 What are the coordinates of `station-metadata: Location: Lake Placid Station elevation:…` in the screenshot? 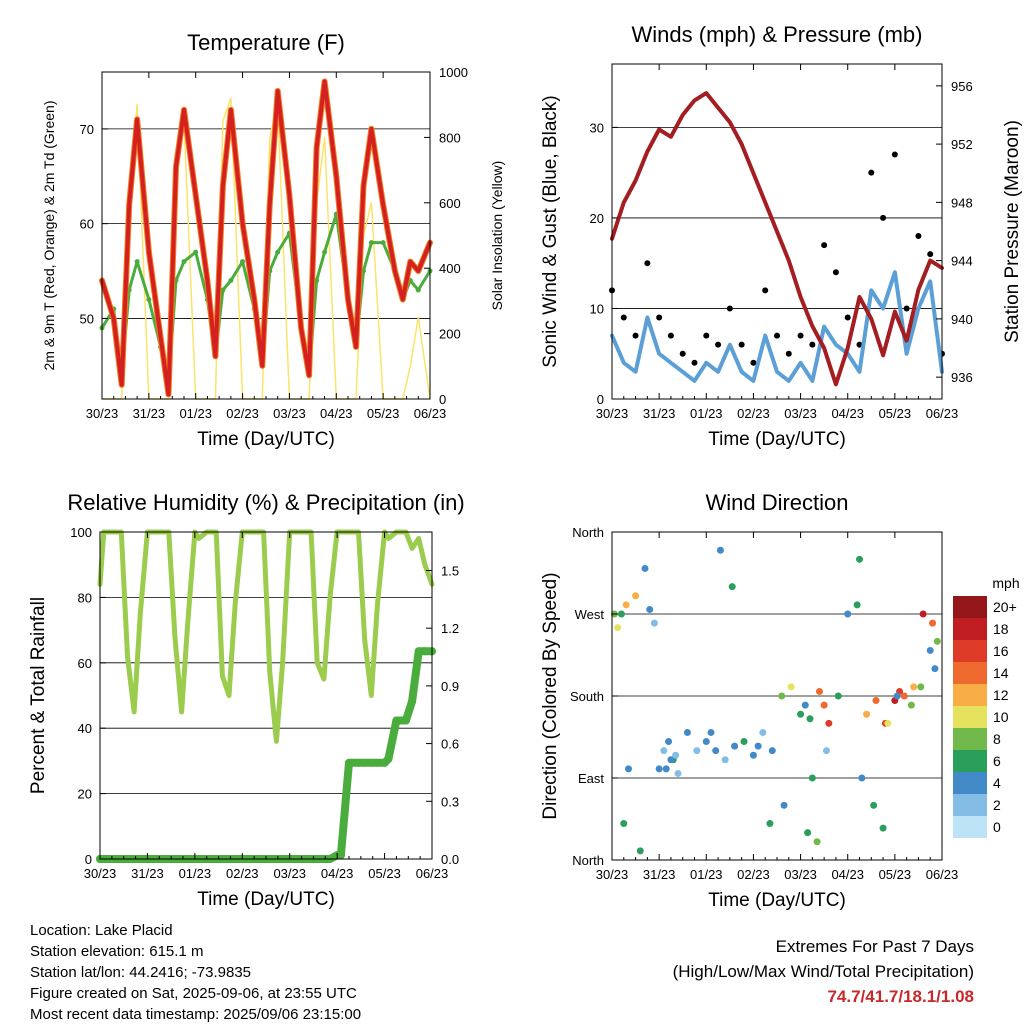 It's located at (195, 972).